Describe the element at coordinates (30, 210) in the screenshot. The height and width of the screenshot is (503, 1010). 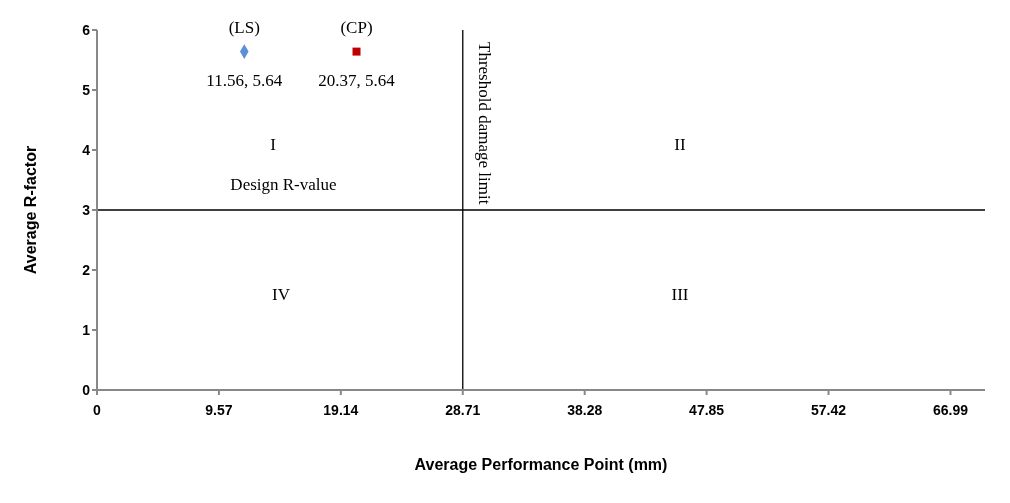
I see `y-axis-title: Average R-factor` at that location.